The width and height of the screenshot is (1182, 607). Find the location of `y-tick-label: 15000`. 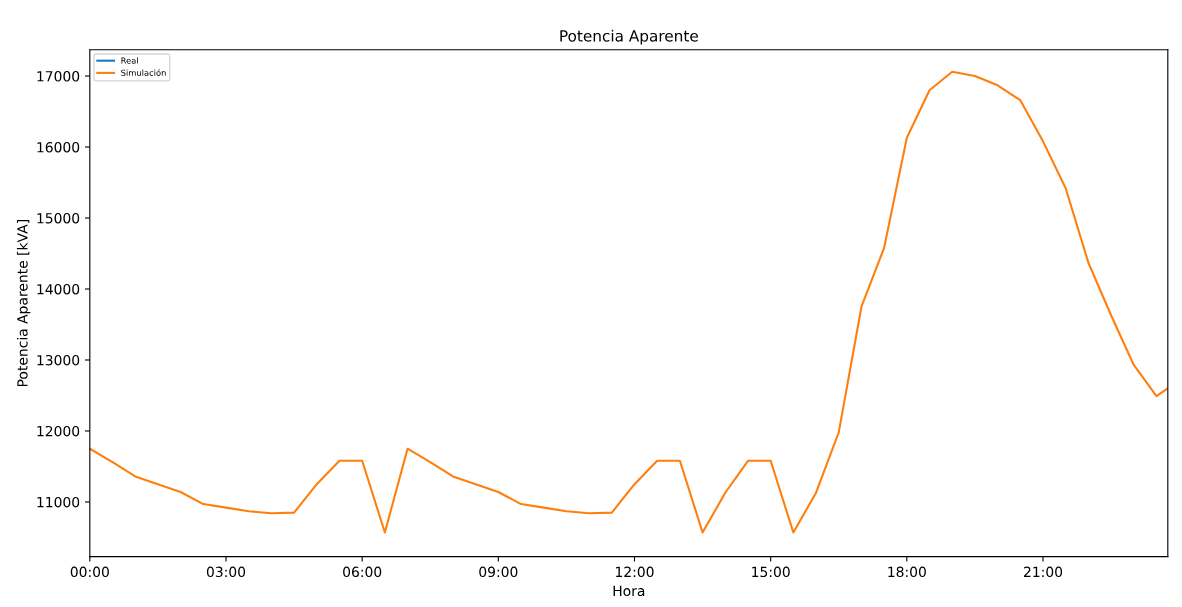

y-tick-label: 15000 is located at coordinates (58, 218).